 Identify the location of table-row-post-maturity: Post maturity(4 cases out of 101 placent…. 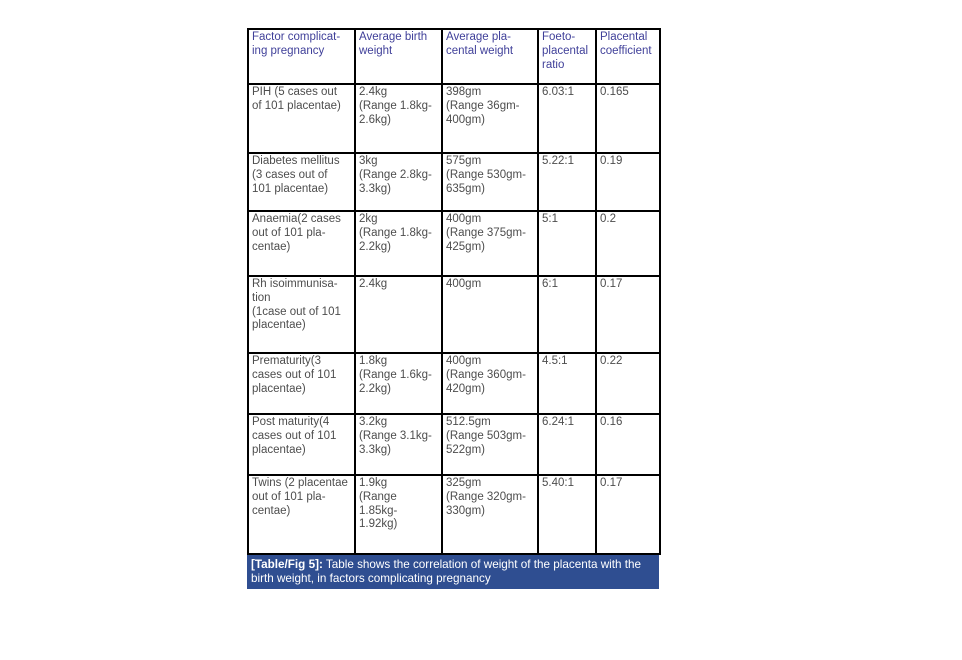
(454, 444).